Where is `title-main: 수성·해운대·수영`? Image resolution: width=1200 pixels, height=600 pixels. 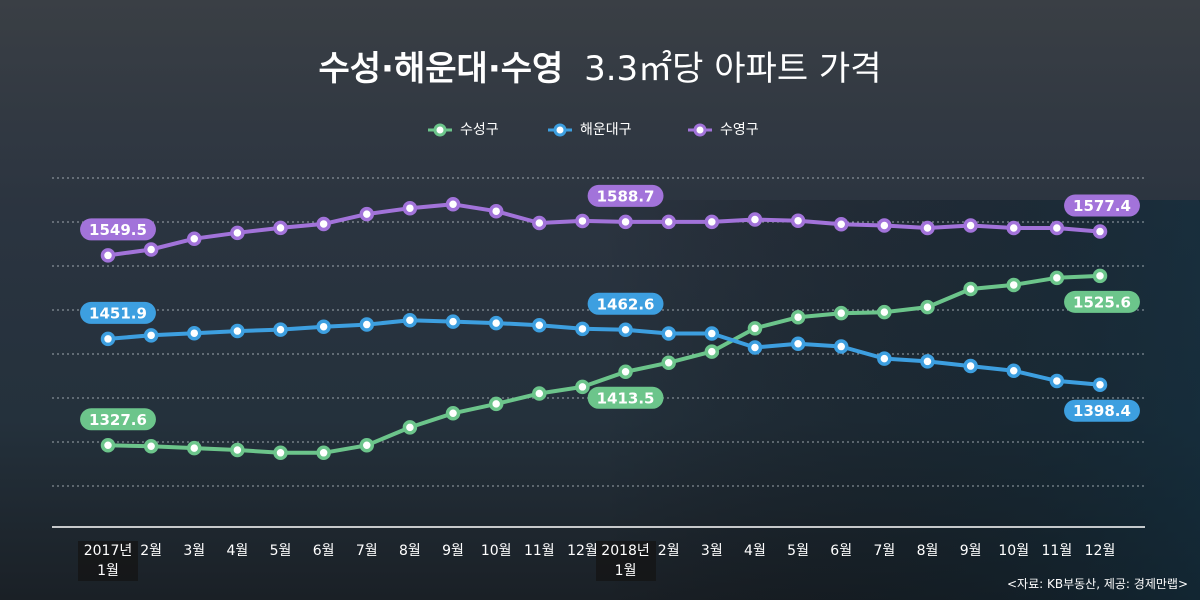 title-main: 수성·해운대·수영 is located at coordinates (441, 69).